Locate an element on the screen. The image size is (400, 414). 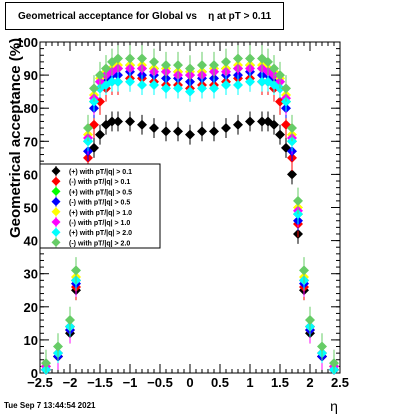
legend-box is located at coordinates (100, 206).